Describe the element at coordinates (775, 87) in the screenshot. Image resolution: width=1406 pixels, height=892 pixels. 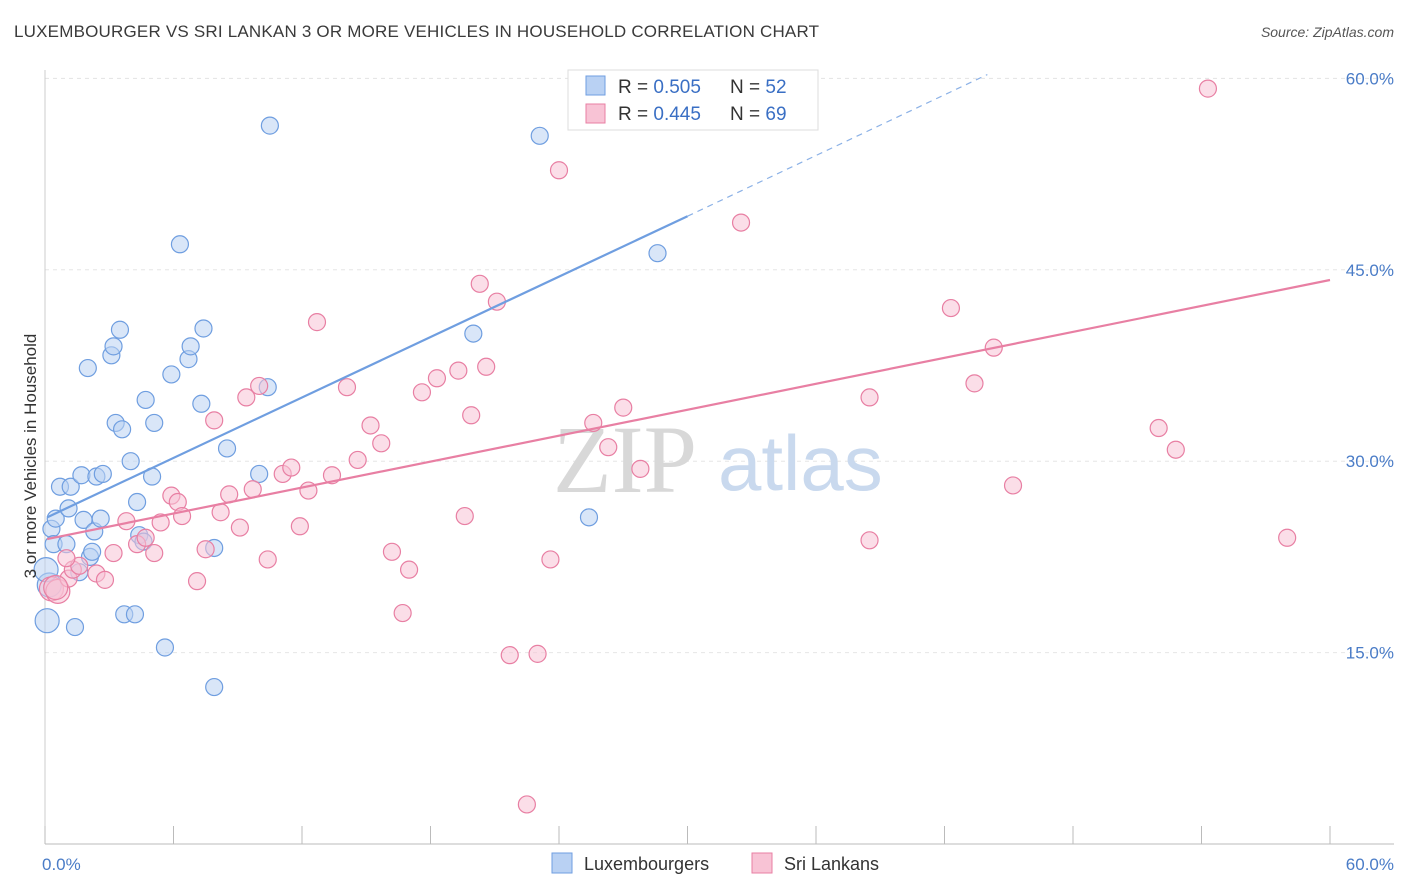
I see `stat-n-luxembourgers: 52` at that location.